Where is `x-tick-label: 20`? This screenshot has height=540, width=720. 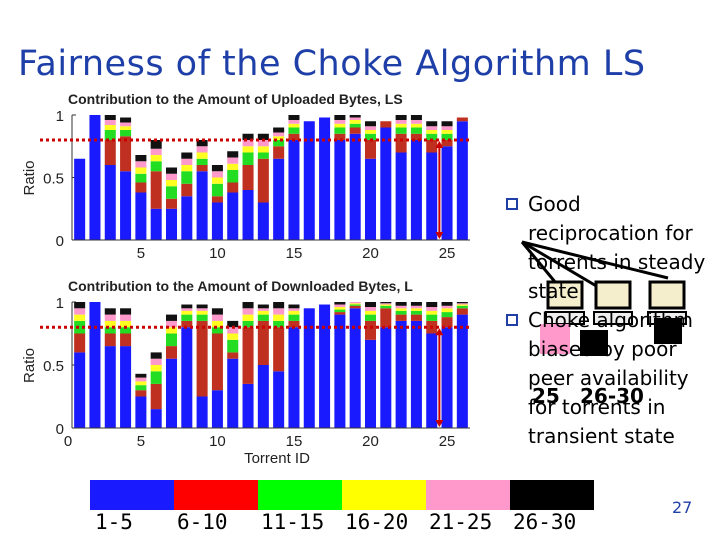 x-tick-label: 20 is located at coordinates (370, 441).